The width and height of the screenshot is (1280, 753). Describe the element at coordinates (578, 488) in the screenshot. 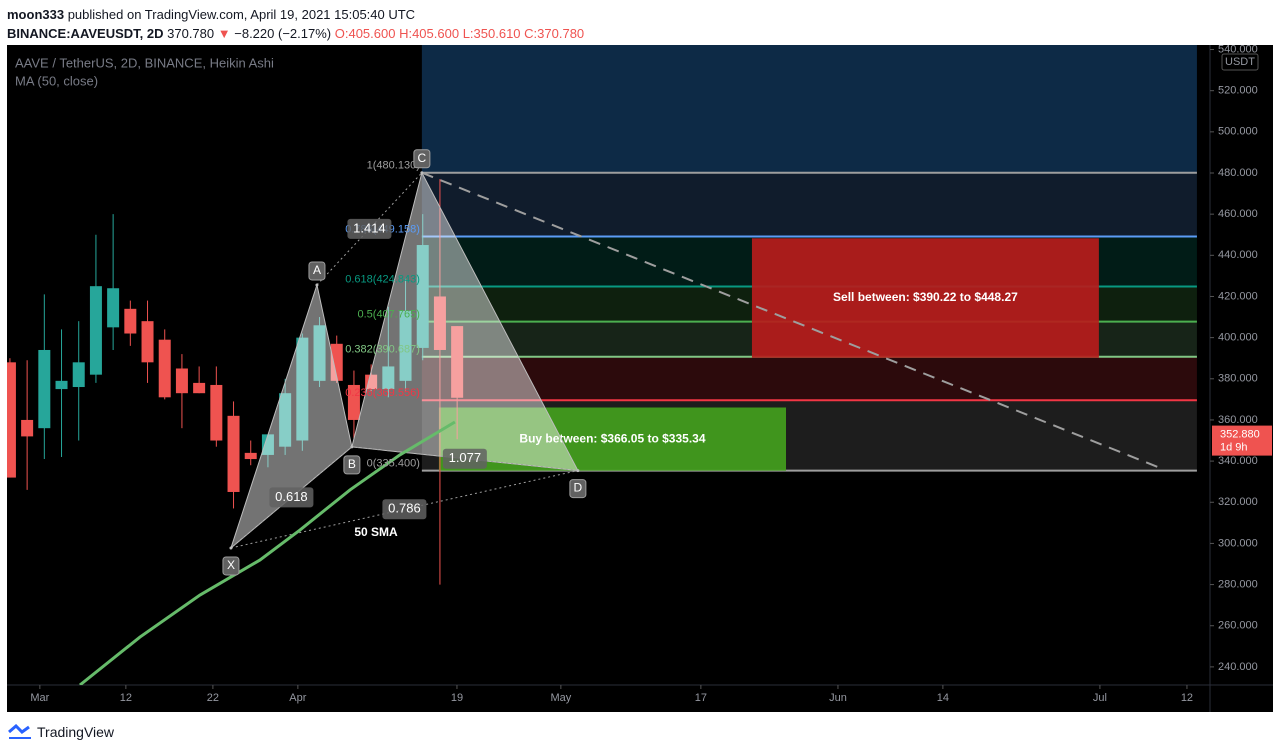

I see `point-label: D` at that location.